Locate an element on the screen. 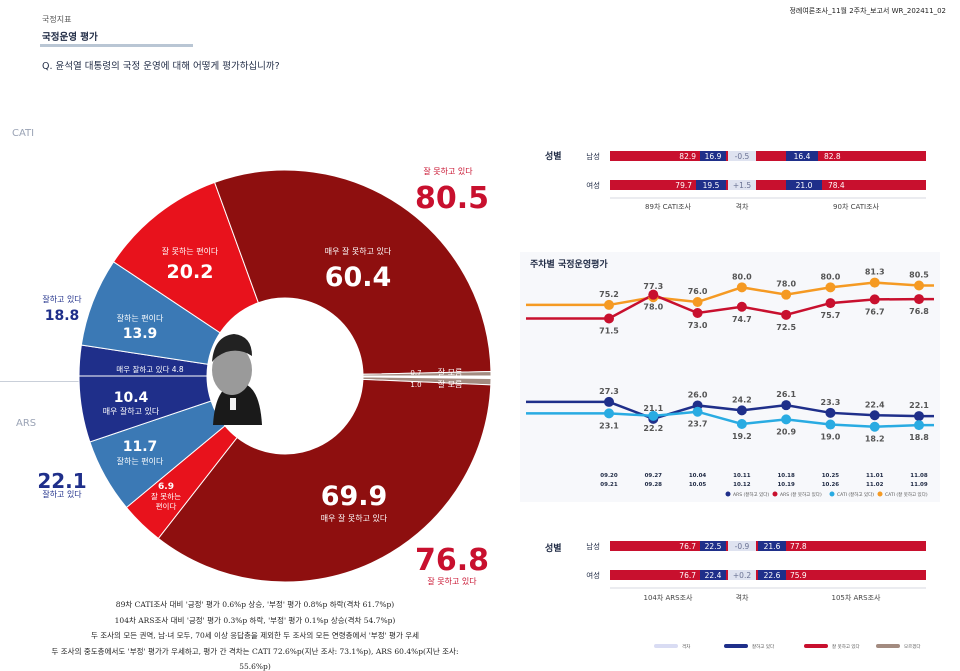 Image resolution: width=960 pixels, height=671 pixels. gender-cati-row-female: 여성 79.7 19.5 +1.5 21.0 78.4 is located at coordinates (756, 185).